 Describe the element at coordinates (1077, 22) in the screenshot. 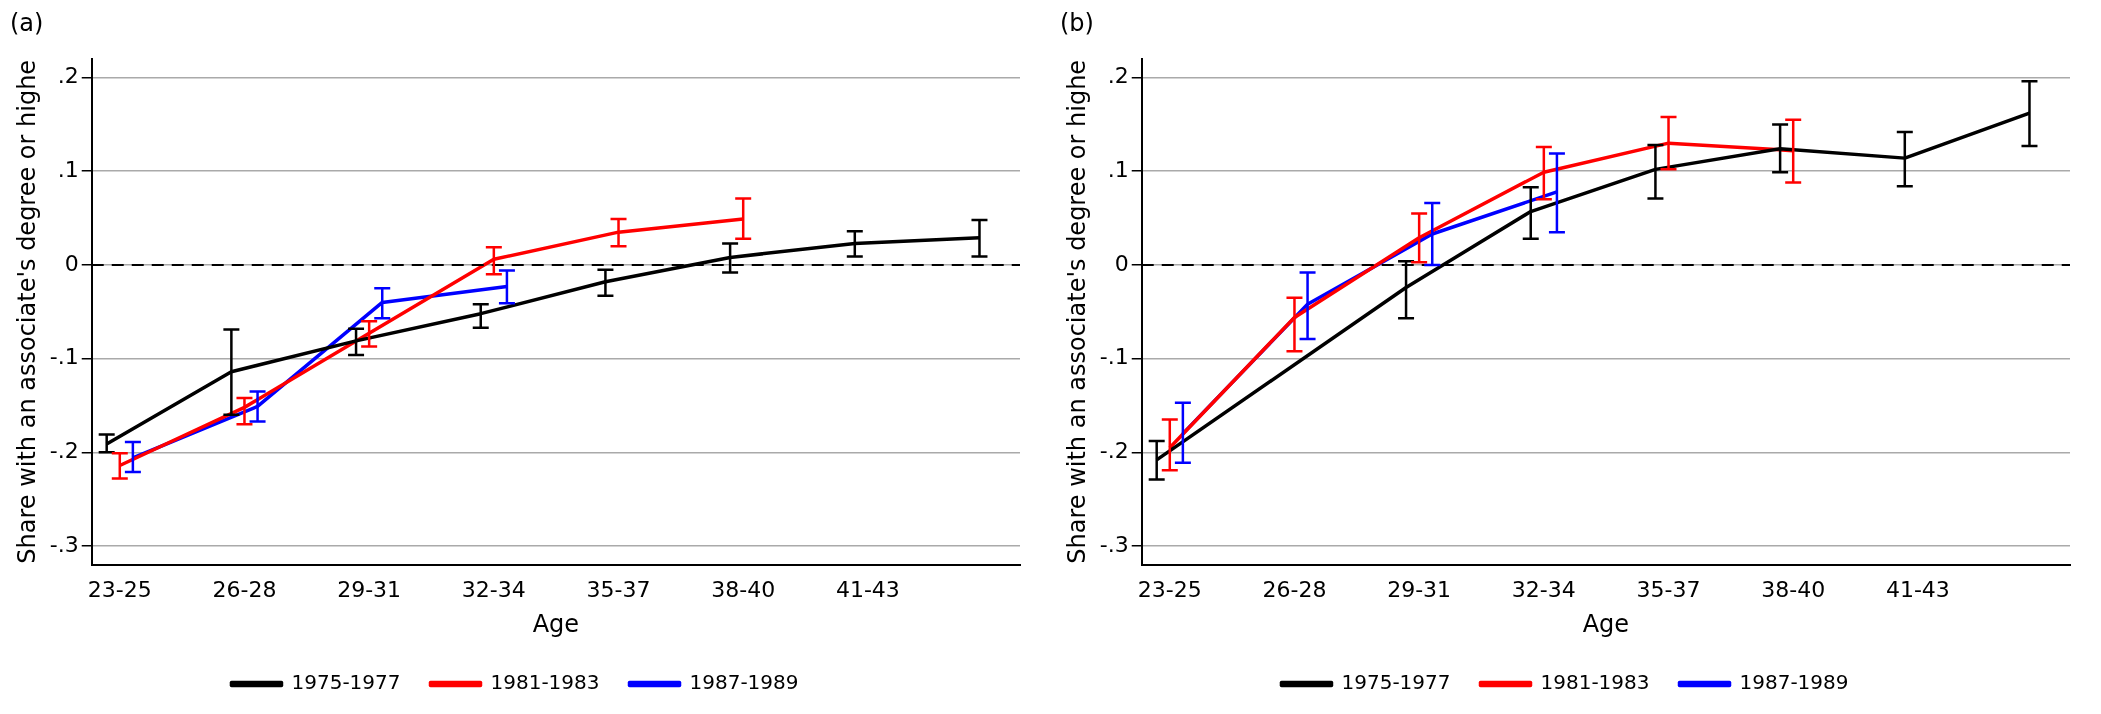

I see `chart-title: (b)` at that location.